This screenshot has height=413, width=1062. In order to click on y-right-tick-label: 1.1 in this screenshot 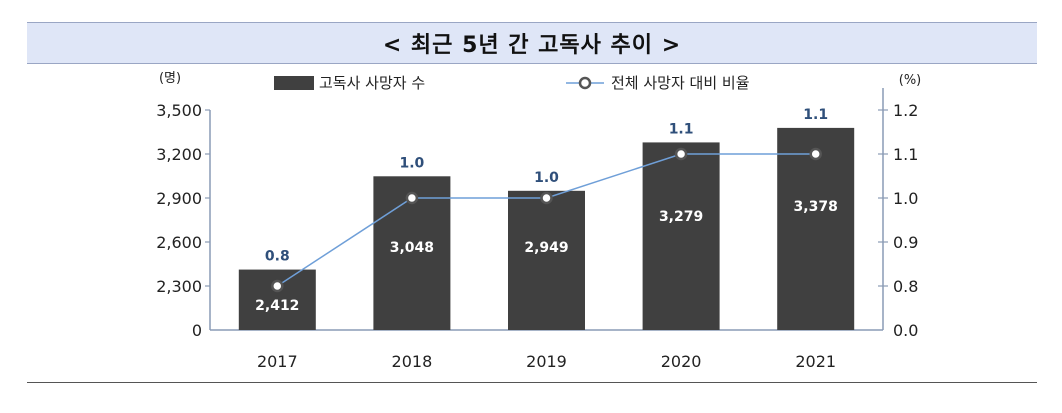, I will do `click(905, 154)`.